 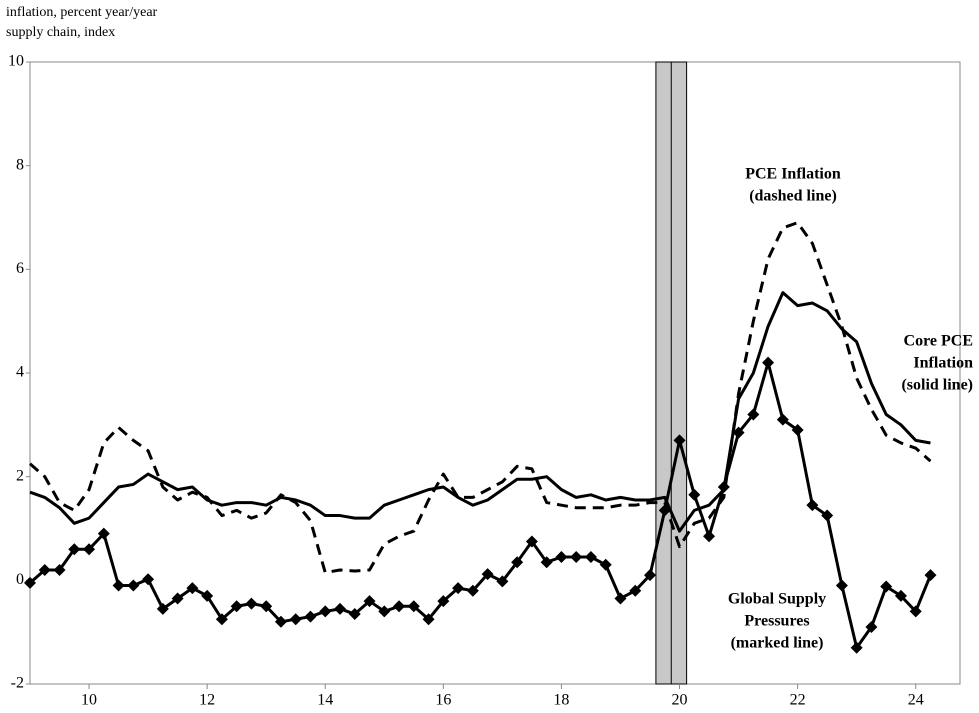 I want to click on annotation: (solid line), so click(x=937, y=385).